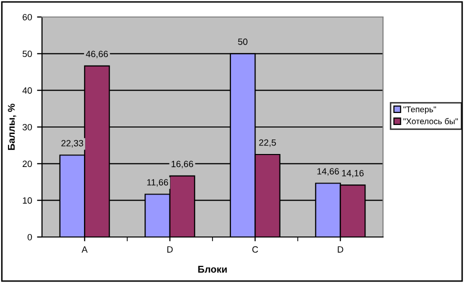 The width and height of the screenshot is (464, 283). Describe the element at coordinates (183, 164) in the screenshot. I see `data-label: 16,66` at that location.